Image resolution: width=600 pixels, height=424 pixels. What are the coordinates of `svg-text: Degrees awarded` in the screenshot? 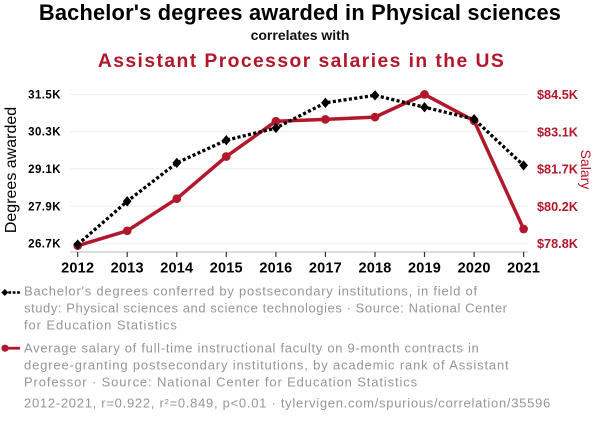 It's located at (11, 170).